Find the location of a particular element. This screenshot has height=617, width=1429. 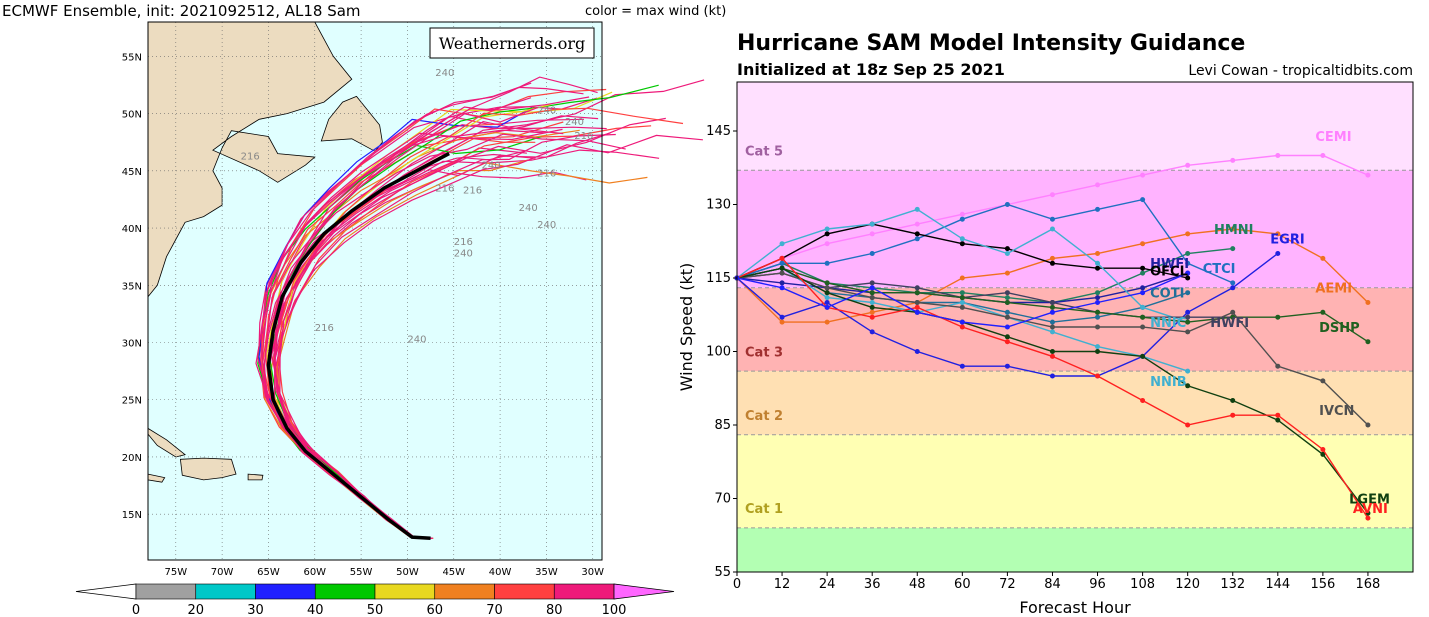

x-tick-label: 12 is located at coordinates (782, 584).